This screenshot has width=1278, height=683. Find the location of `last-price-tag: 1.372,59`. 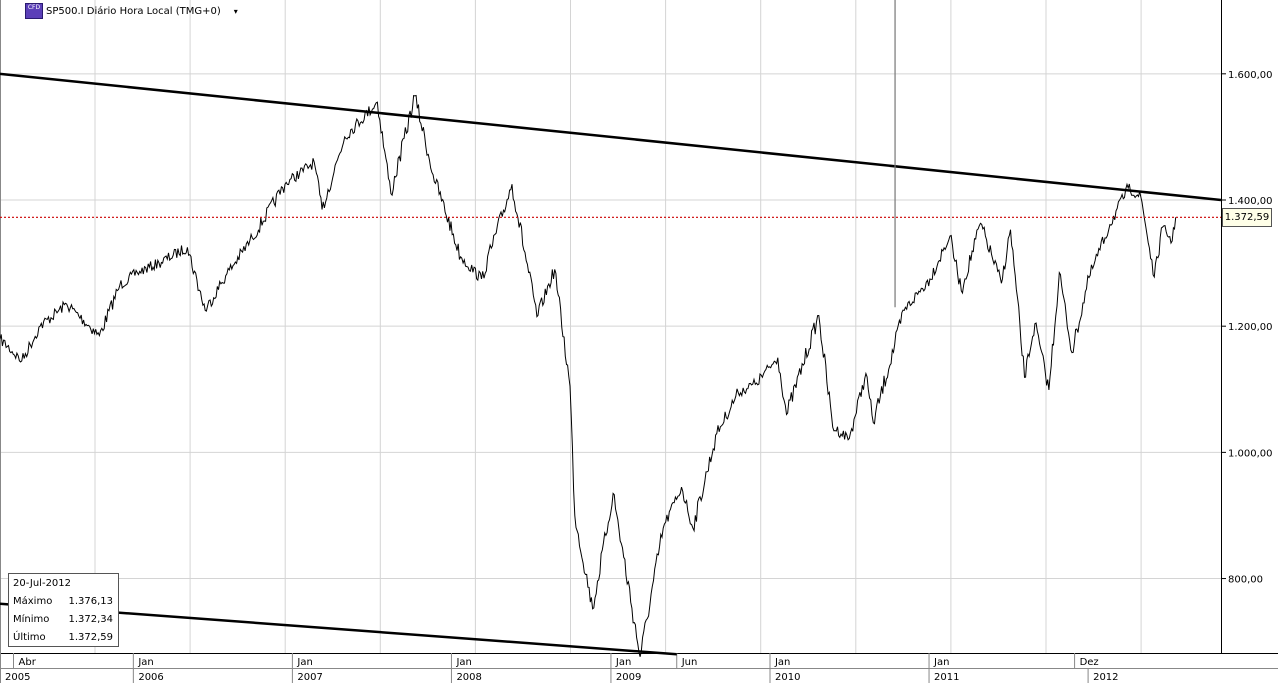

last-price-tag: 1.372,59 is located at coordinates (1247, 218).